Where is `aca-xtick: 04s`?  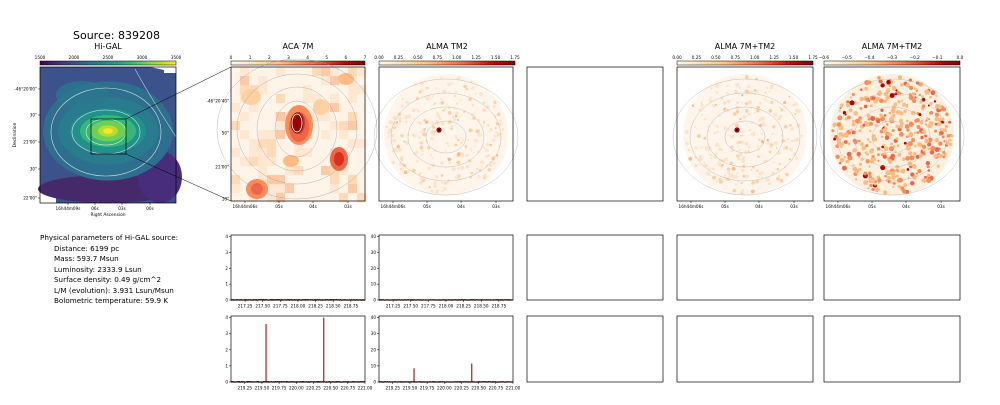 aca-xtick: 04s is located at coordinates (313, 206).